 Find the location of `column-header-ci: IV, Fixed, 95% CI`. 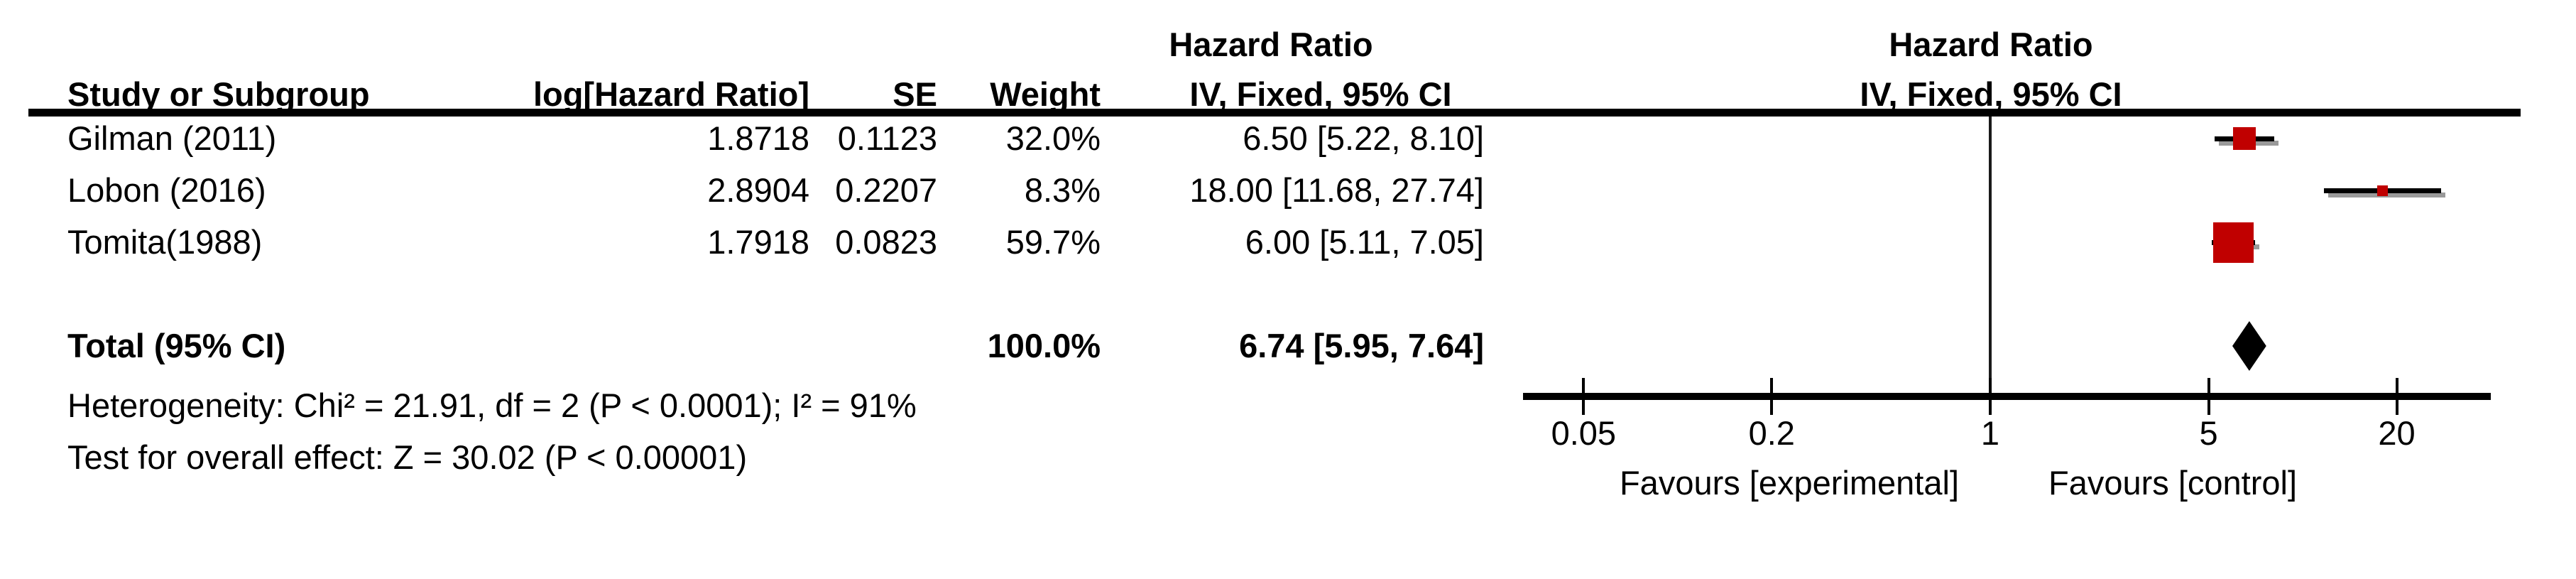

column-header-ci: IV, Fixed, 95% CI is located at coordinates (1320, 94).